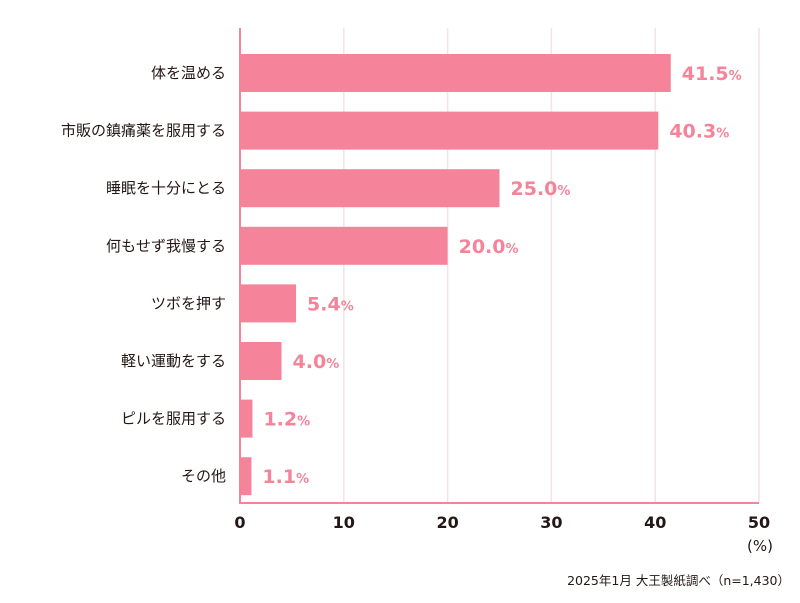 The image size is (800, 603). Describe the element at coordinates (489, 247) in the screenshot. I see `data-label: 20.0%` at that location.